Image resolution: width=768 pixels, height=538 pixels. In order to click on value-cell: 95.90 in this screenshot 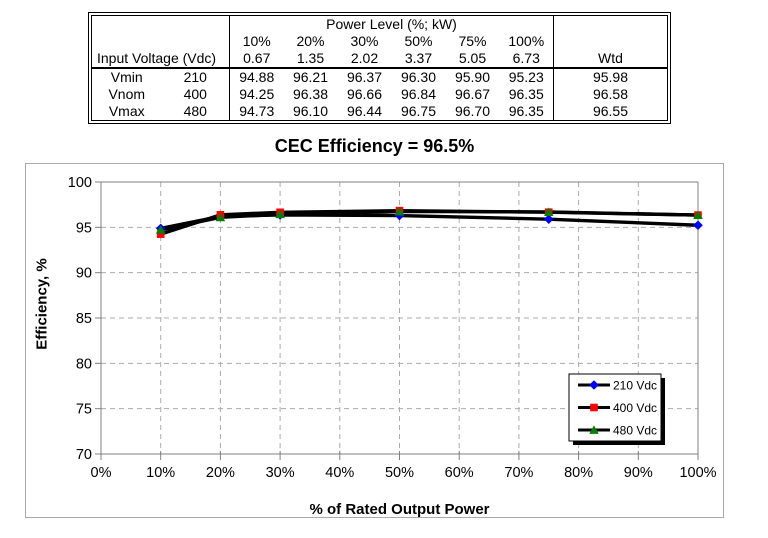, I will do `click(472, 77)`.